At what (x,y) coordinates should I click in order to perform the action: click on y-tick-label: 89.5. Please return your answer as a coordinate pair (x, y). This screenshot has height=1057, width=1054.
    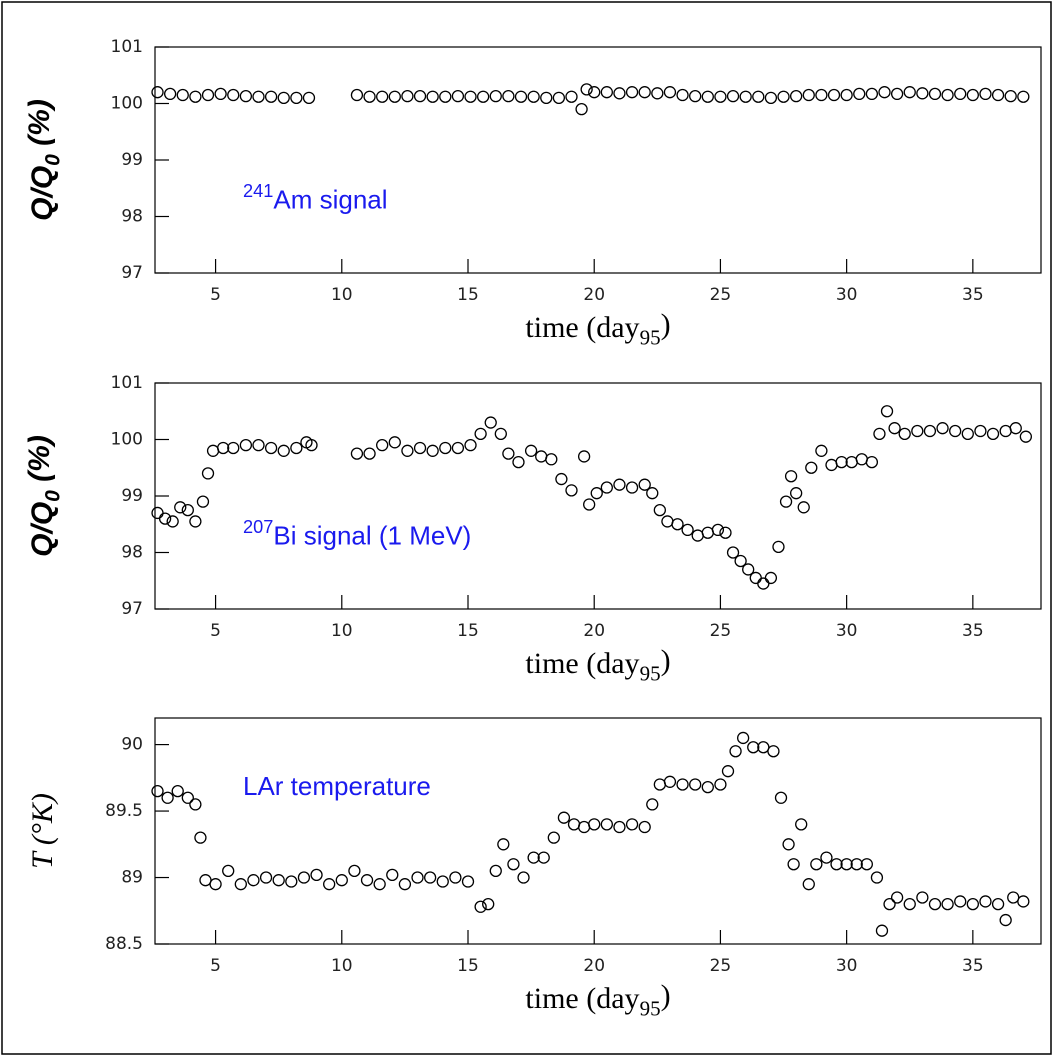
    Looking at the image, I should click on (124, 811).